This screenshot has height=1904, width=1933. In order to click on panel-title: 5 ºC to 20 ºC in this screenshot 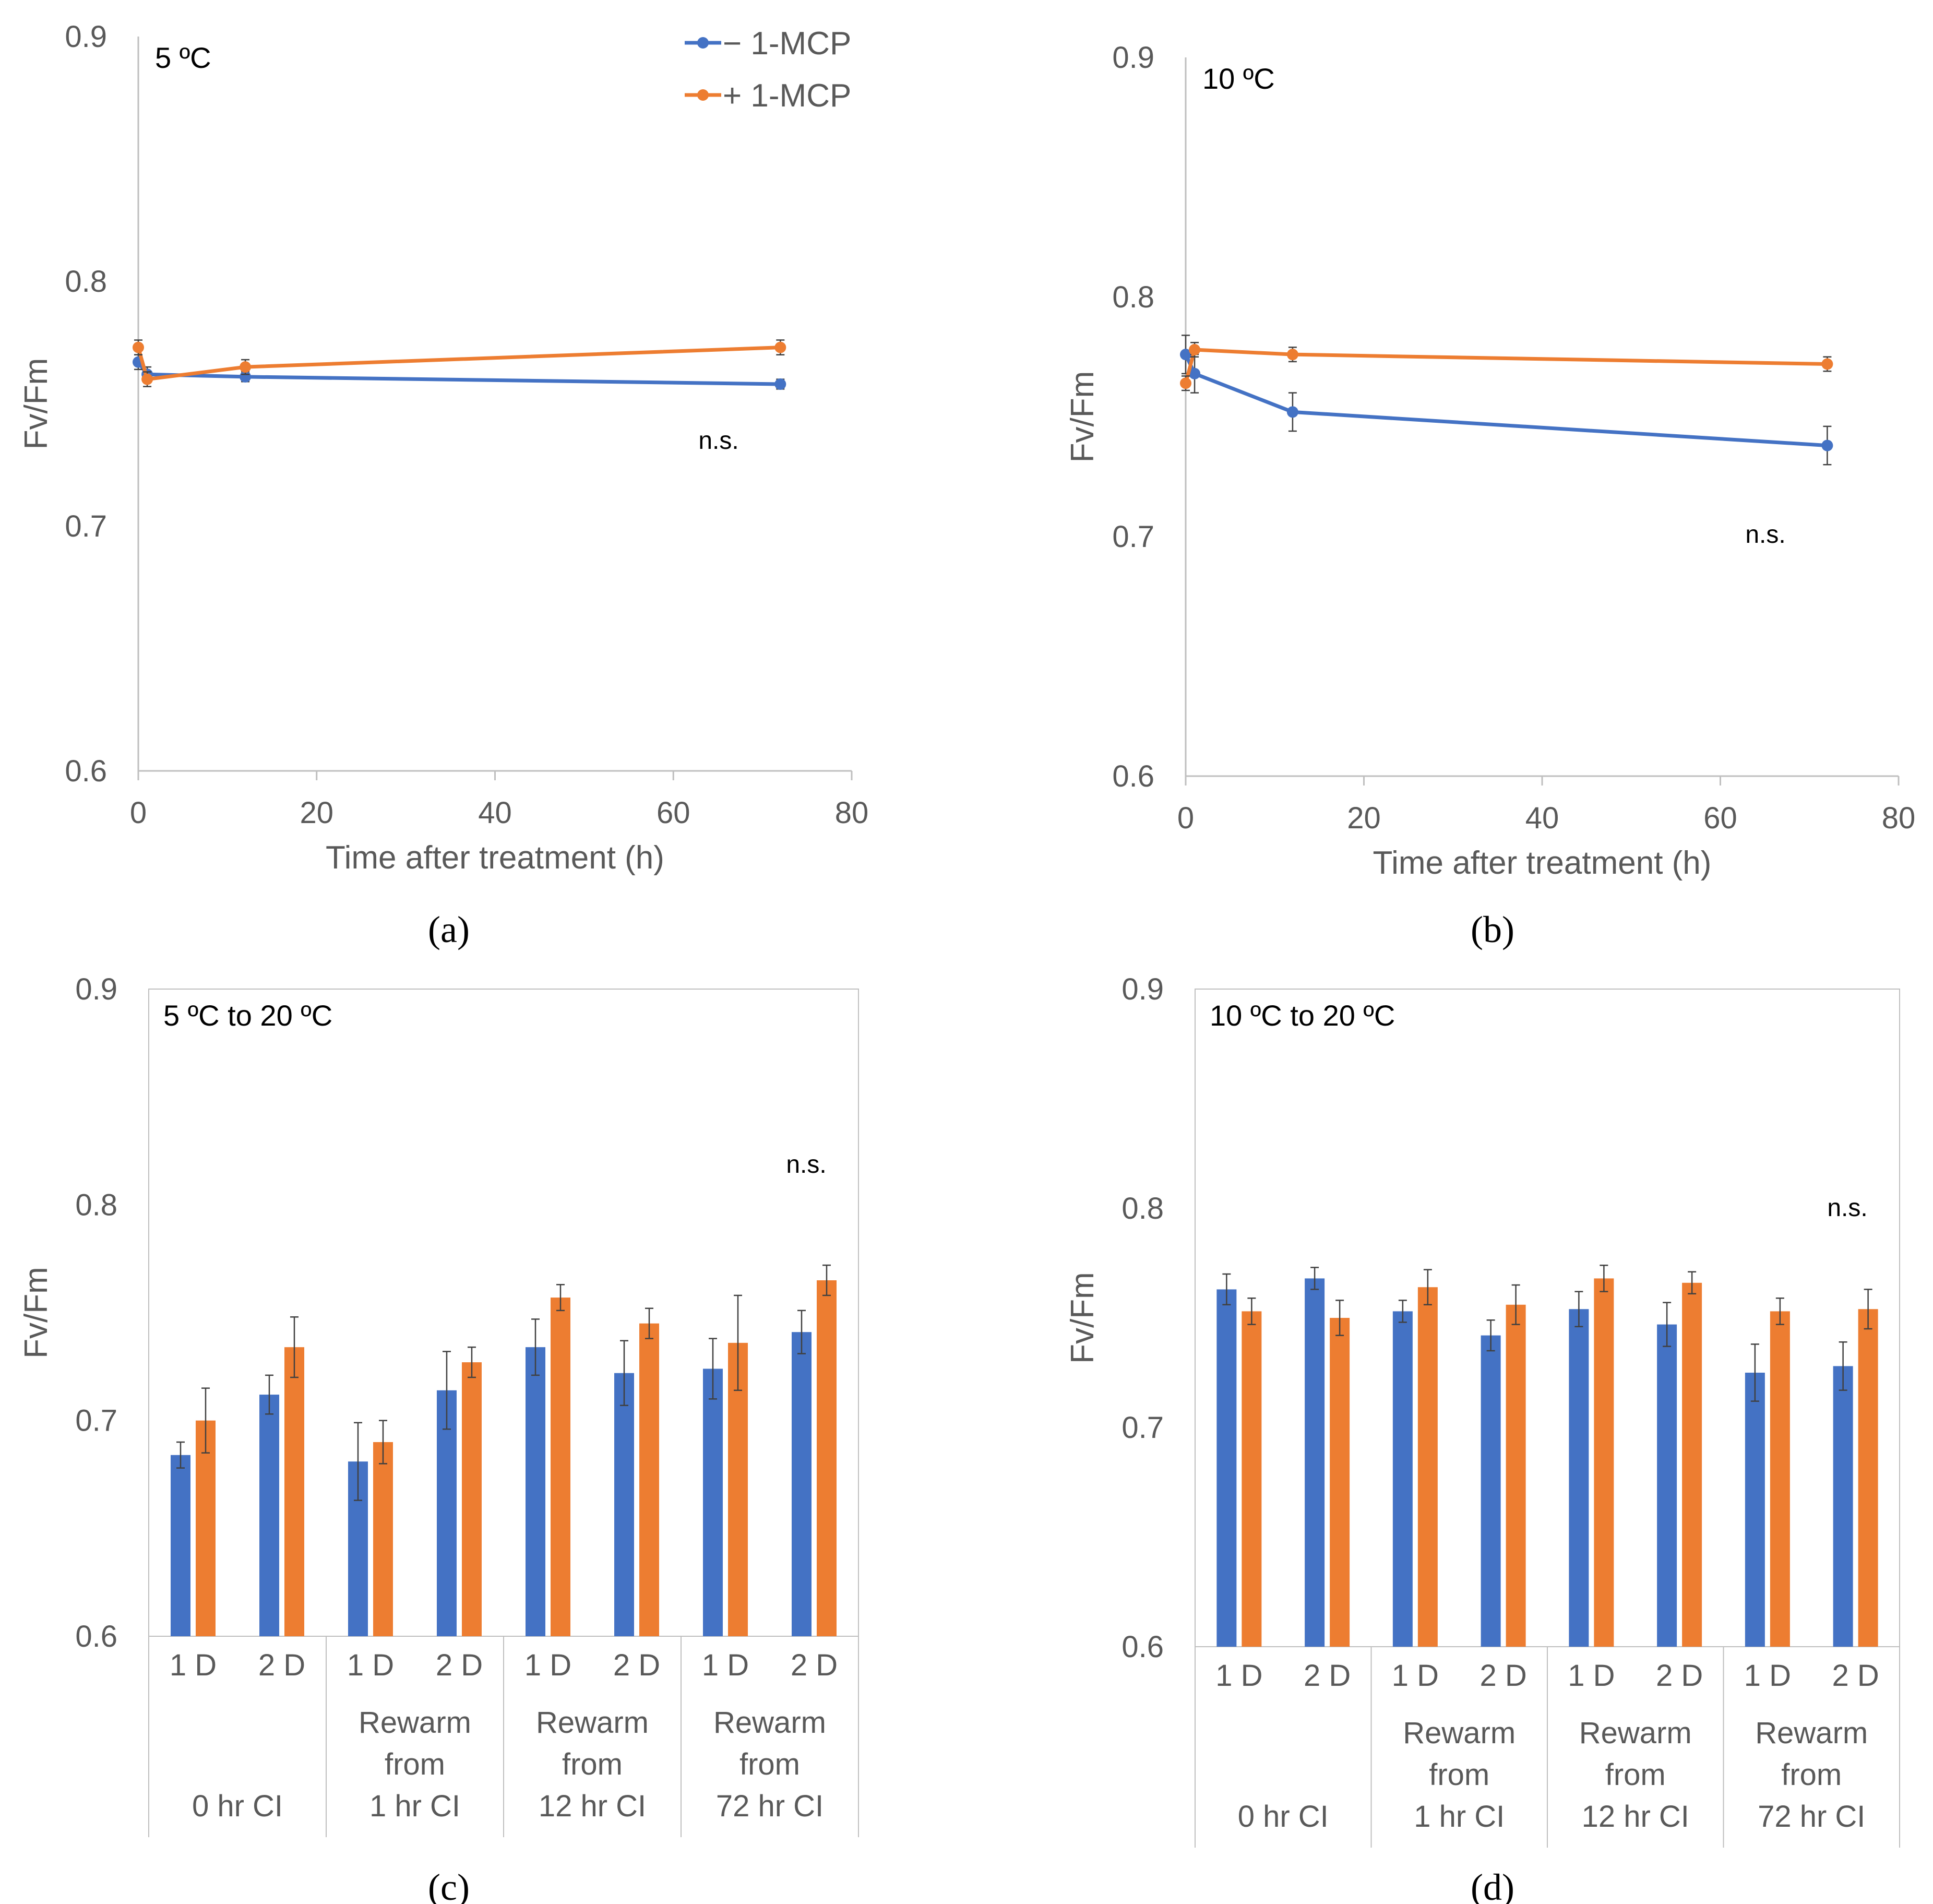, I will do `click(247, 1015)`.